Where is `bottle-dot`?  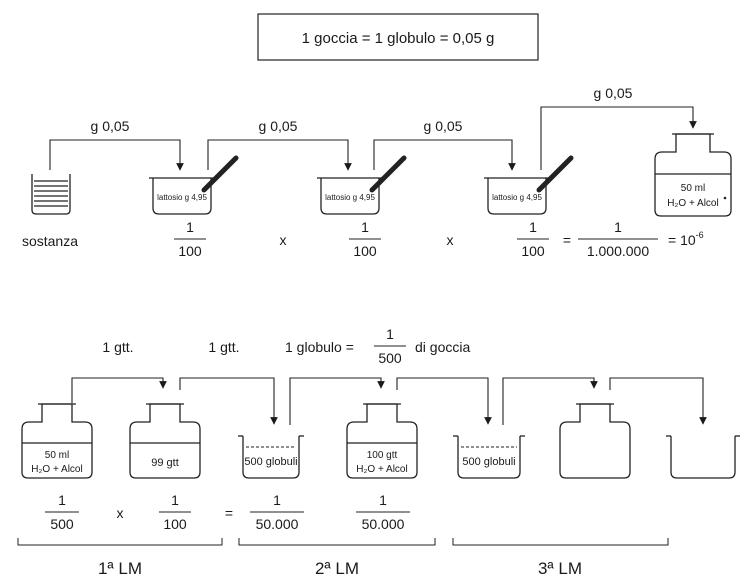
bottle-dot is located at coordinates (725, 198).